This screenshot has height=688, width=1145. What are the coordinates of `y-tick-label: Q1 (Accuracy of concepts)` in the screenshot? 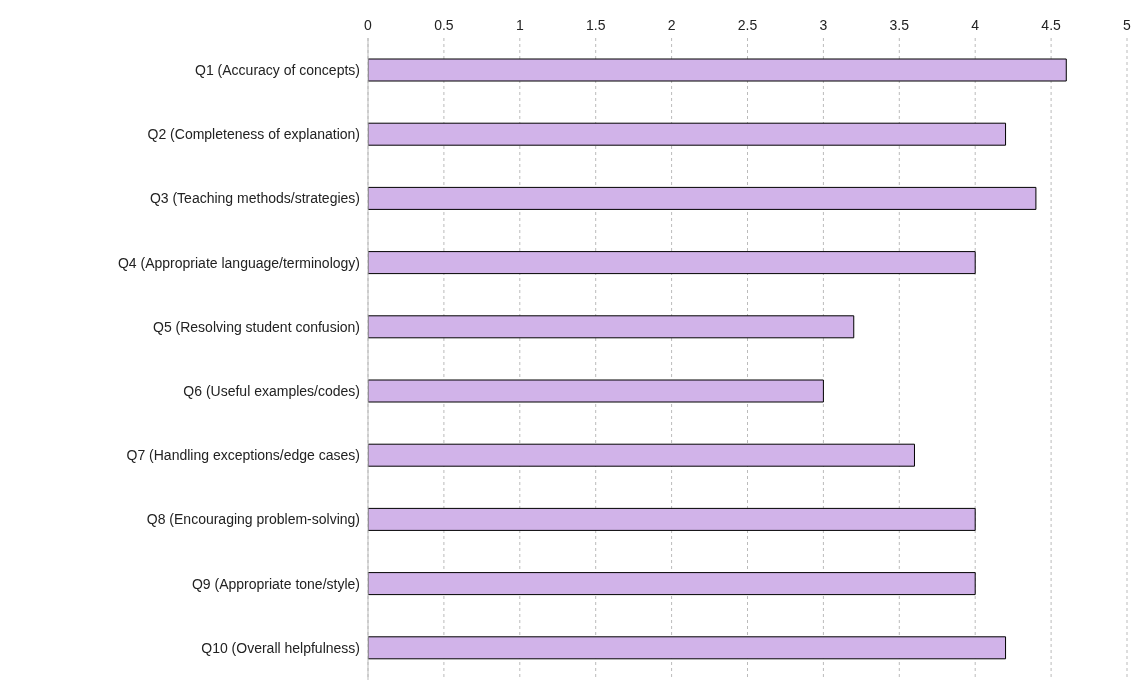 It's located at (277, 70).